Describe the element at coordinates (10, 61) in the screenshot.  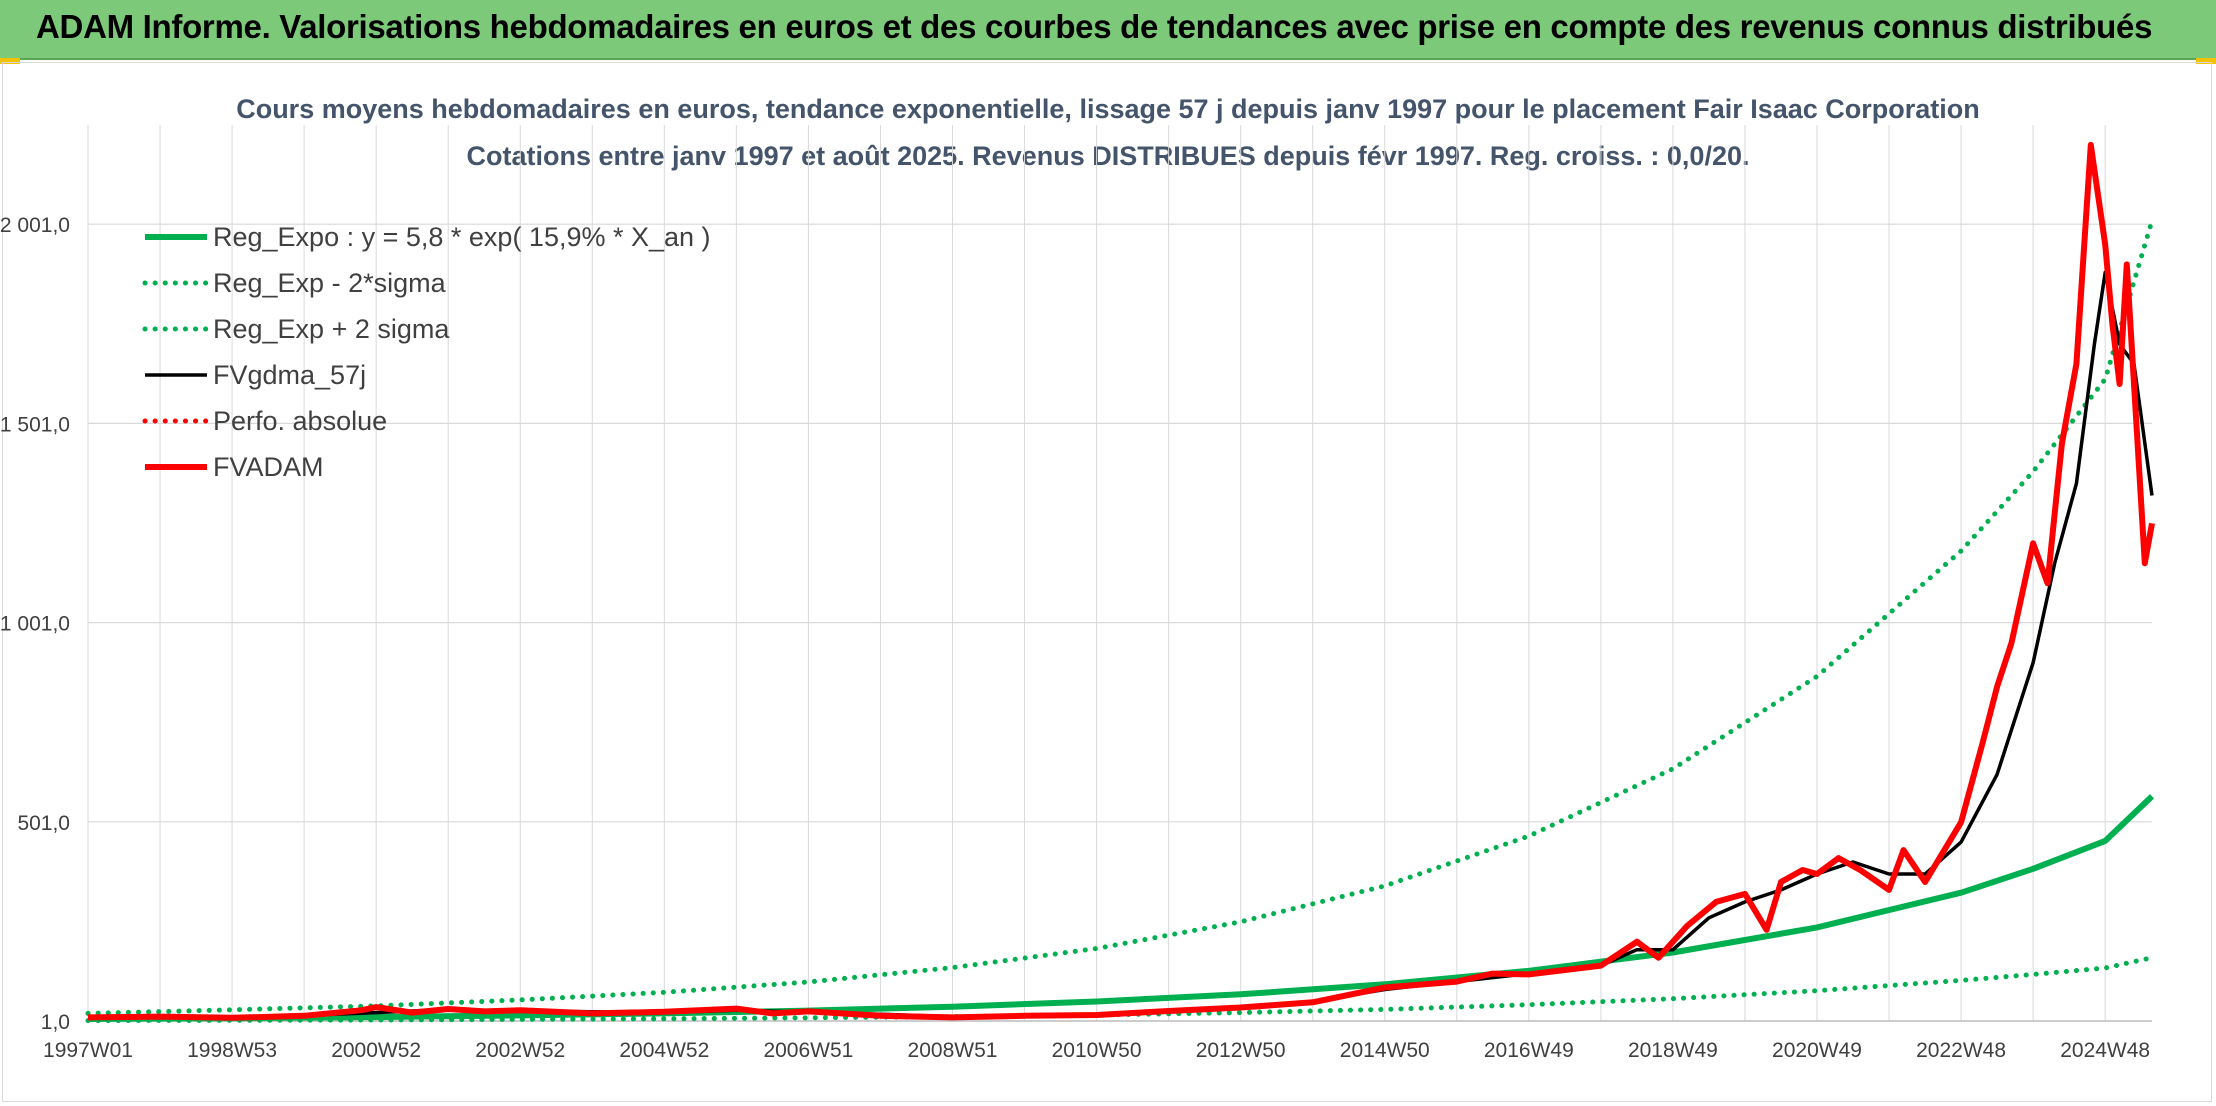
I see `corner-accent-left` at that location.